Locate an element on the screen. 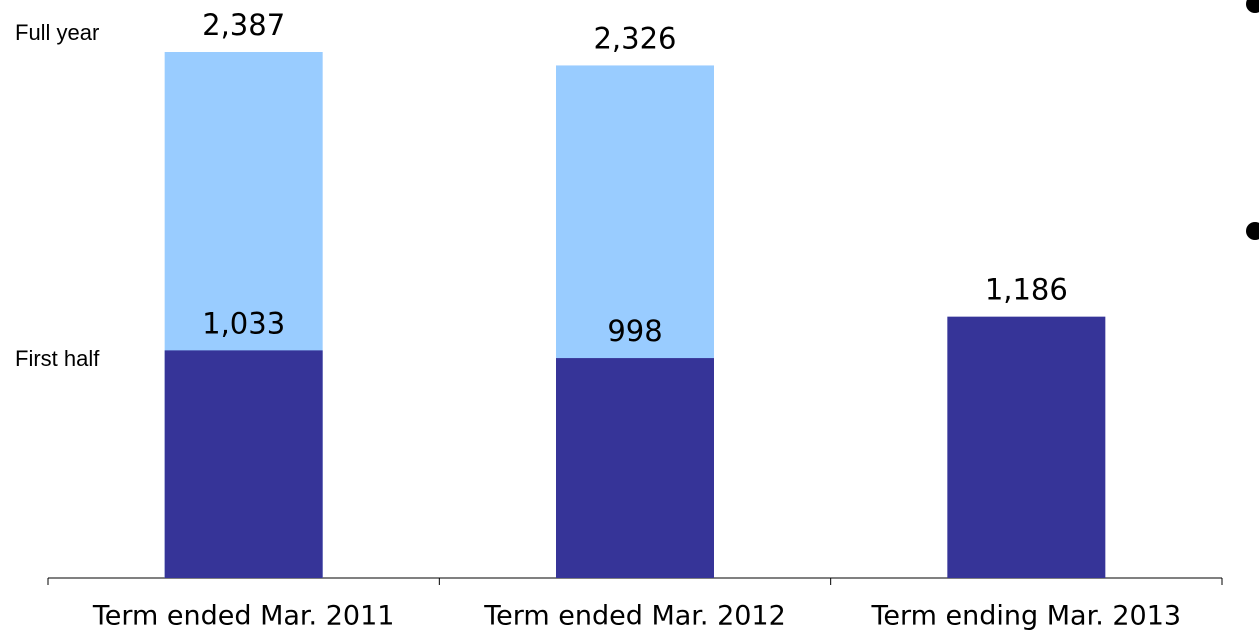 This screenshot has height=635, width=1259. legend-label: Full year is located at coordinates (57, 32).